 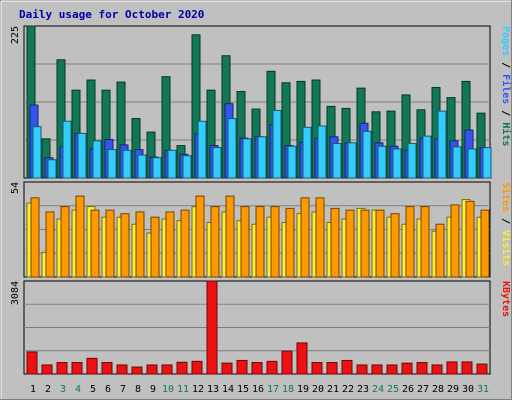 What do you see at coordinates (108, 389) in the screenshot?
I see `x-tick-label-day-6: 6` at bounding box center [108, 389].